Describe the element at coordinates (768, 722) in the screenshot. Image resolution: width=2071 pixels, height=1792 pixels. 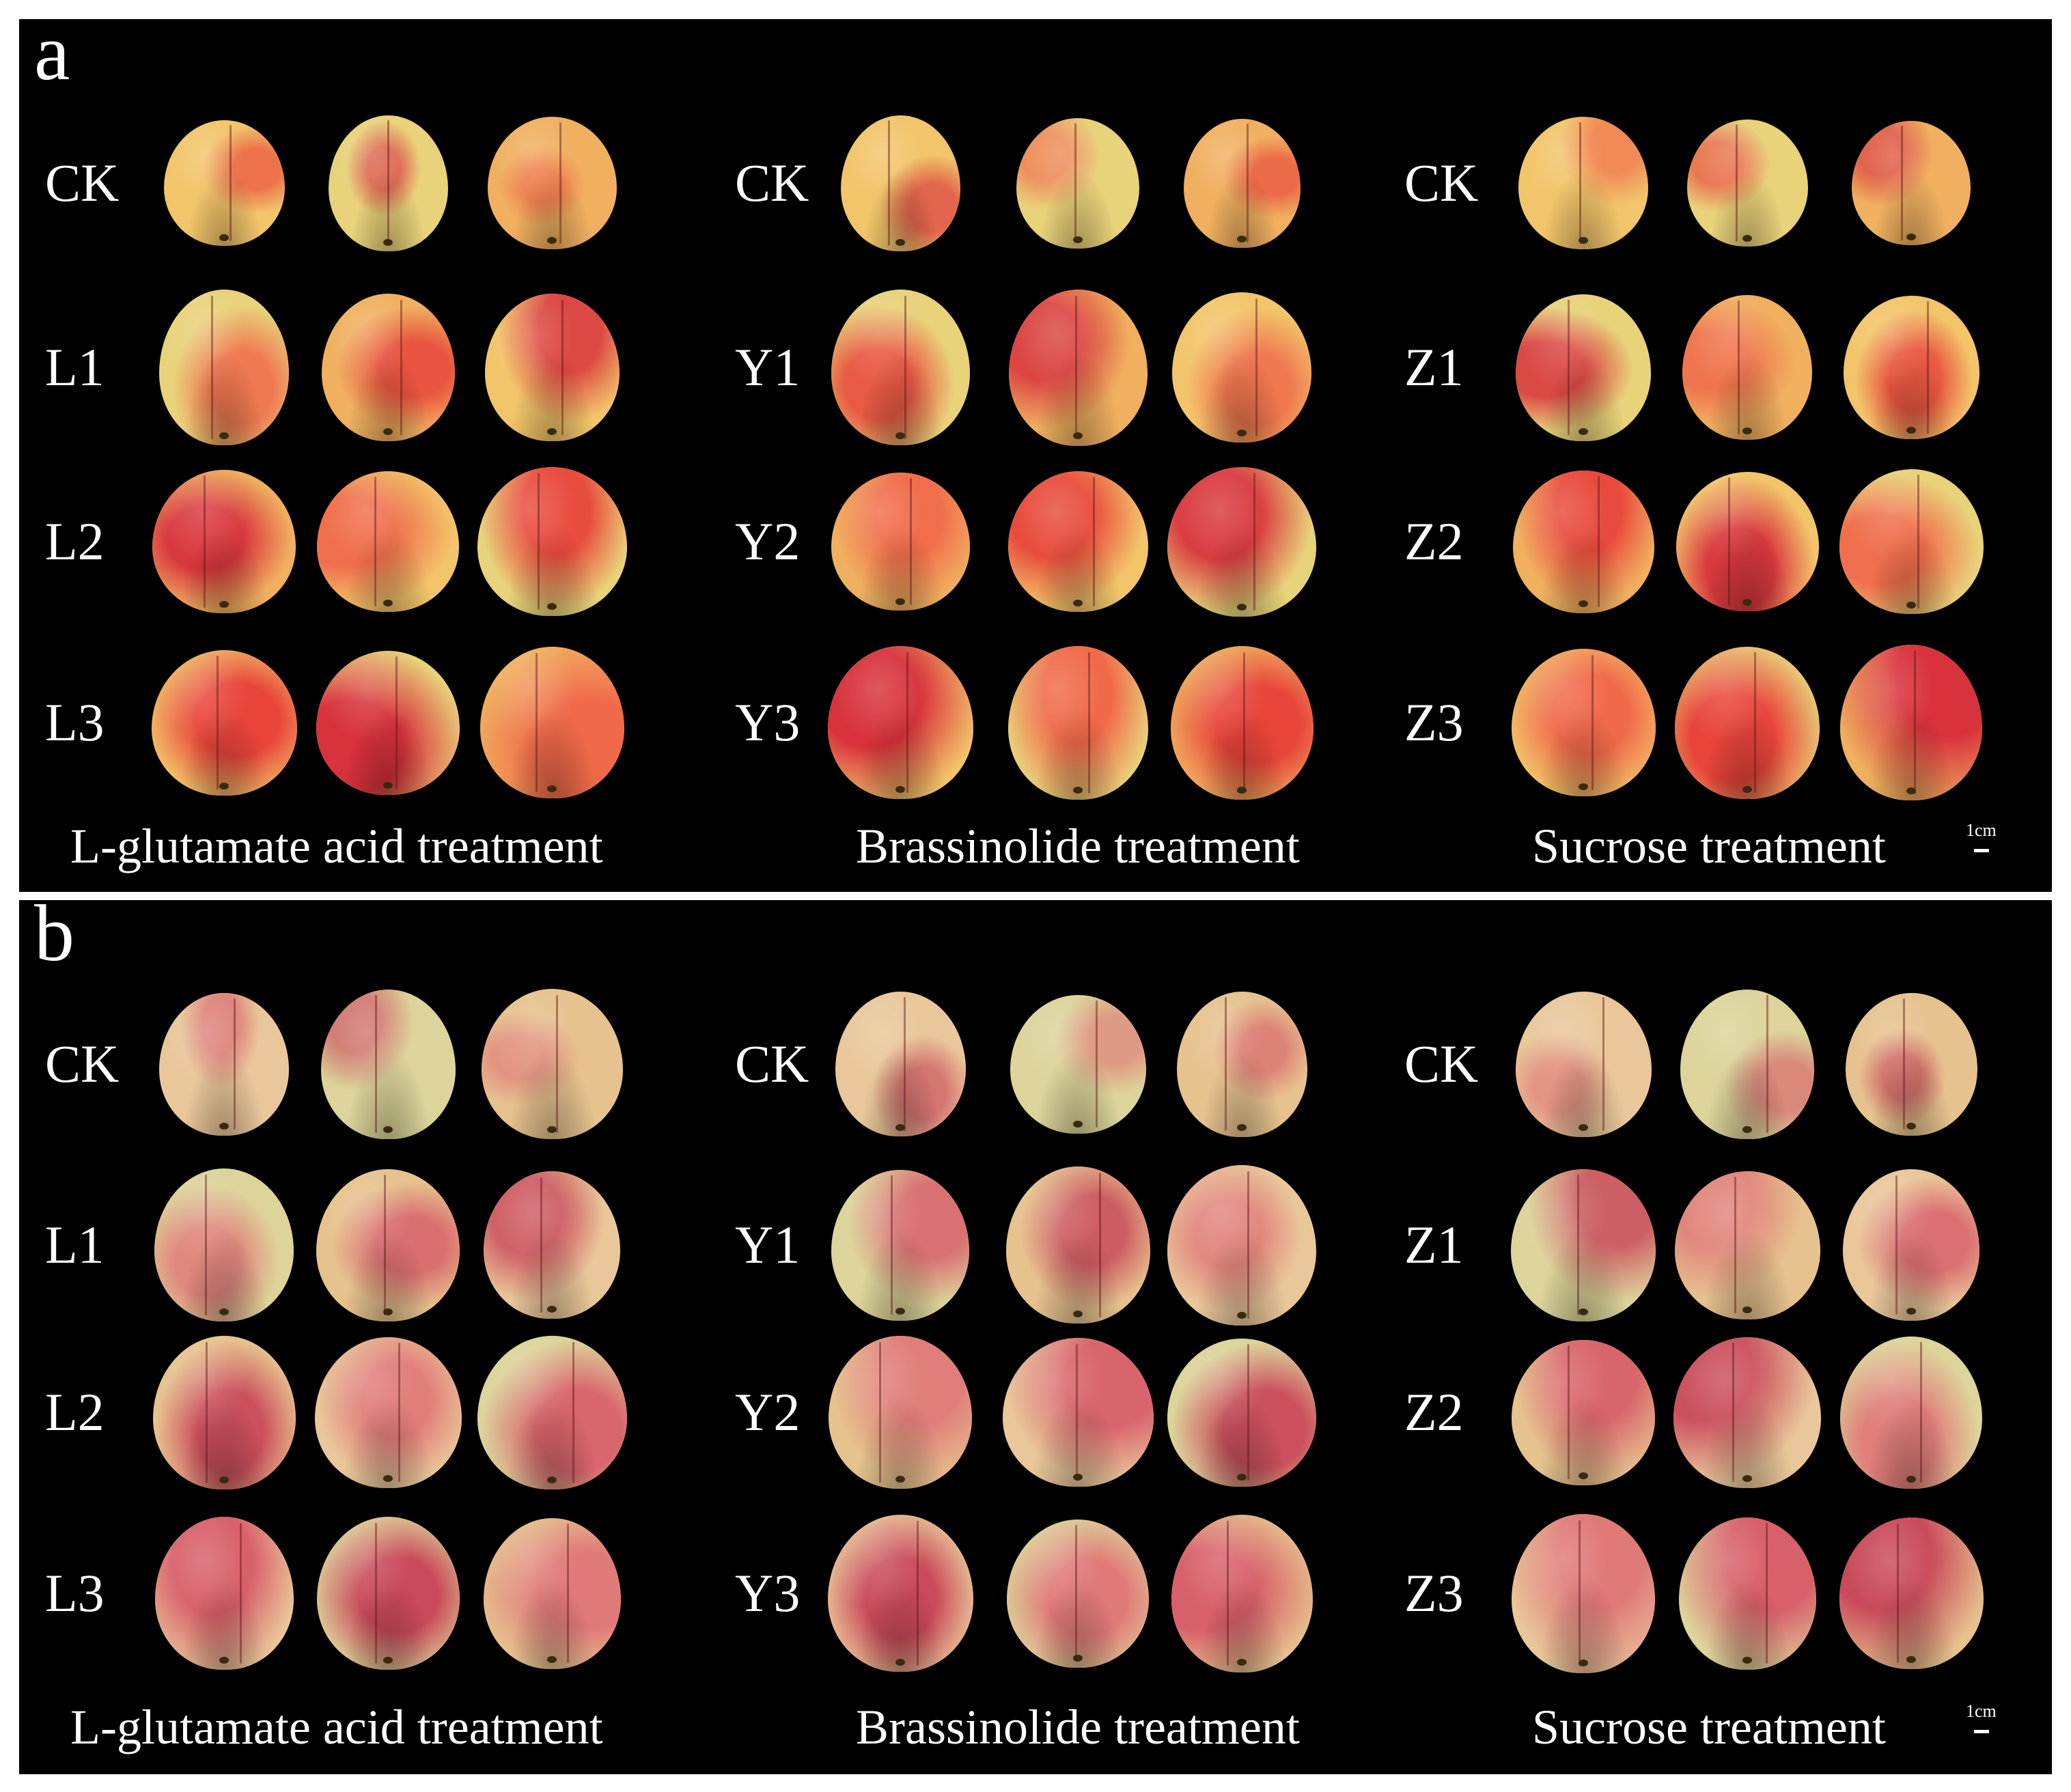
I see `row-label: Y3` at that location.